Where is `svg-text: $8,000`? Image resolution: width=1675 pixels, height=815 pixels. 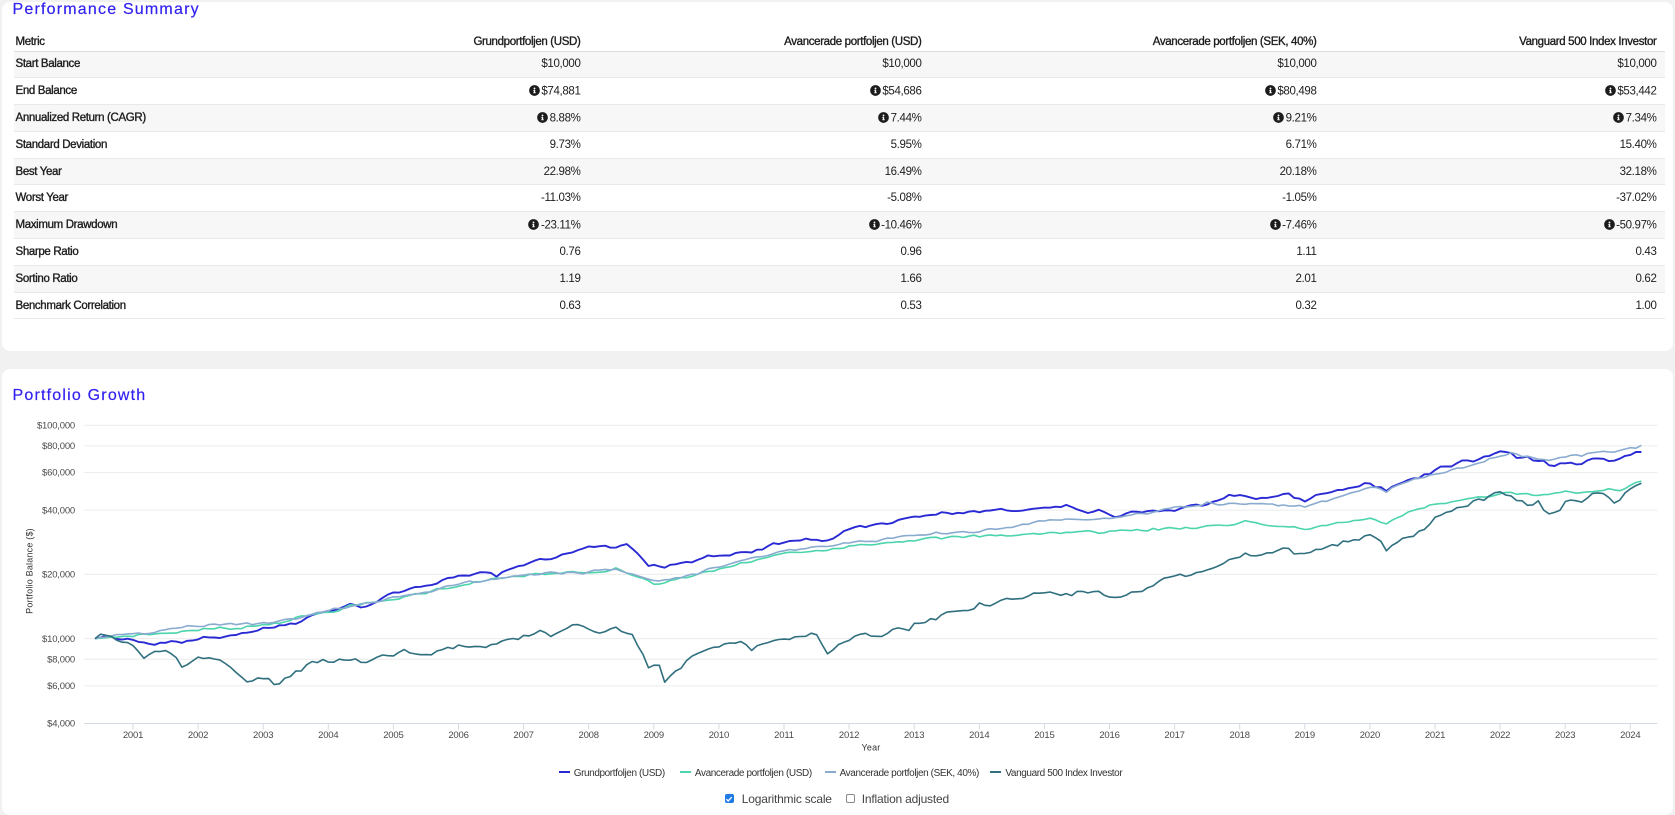
svg-text: $8,000 is located at coordinates (61, 660).